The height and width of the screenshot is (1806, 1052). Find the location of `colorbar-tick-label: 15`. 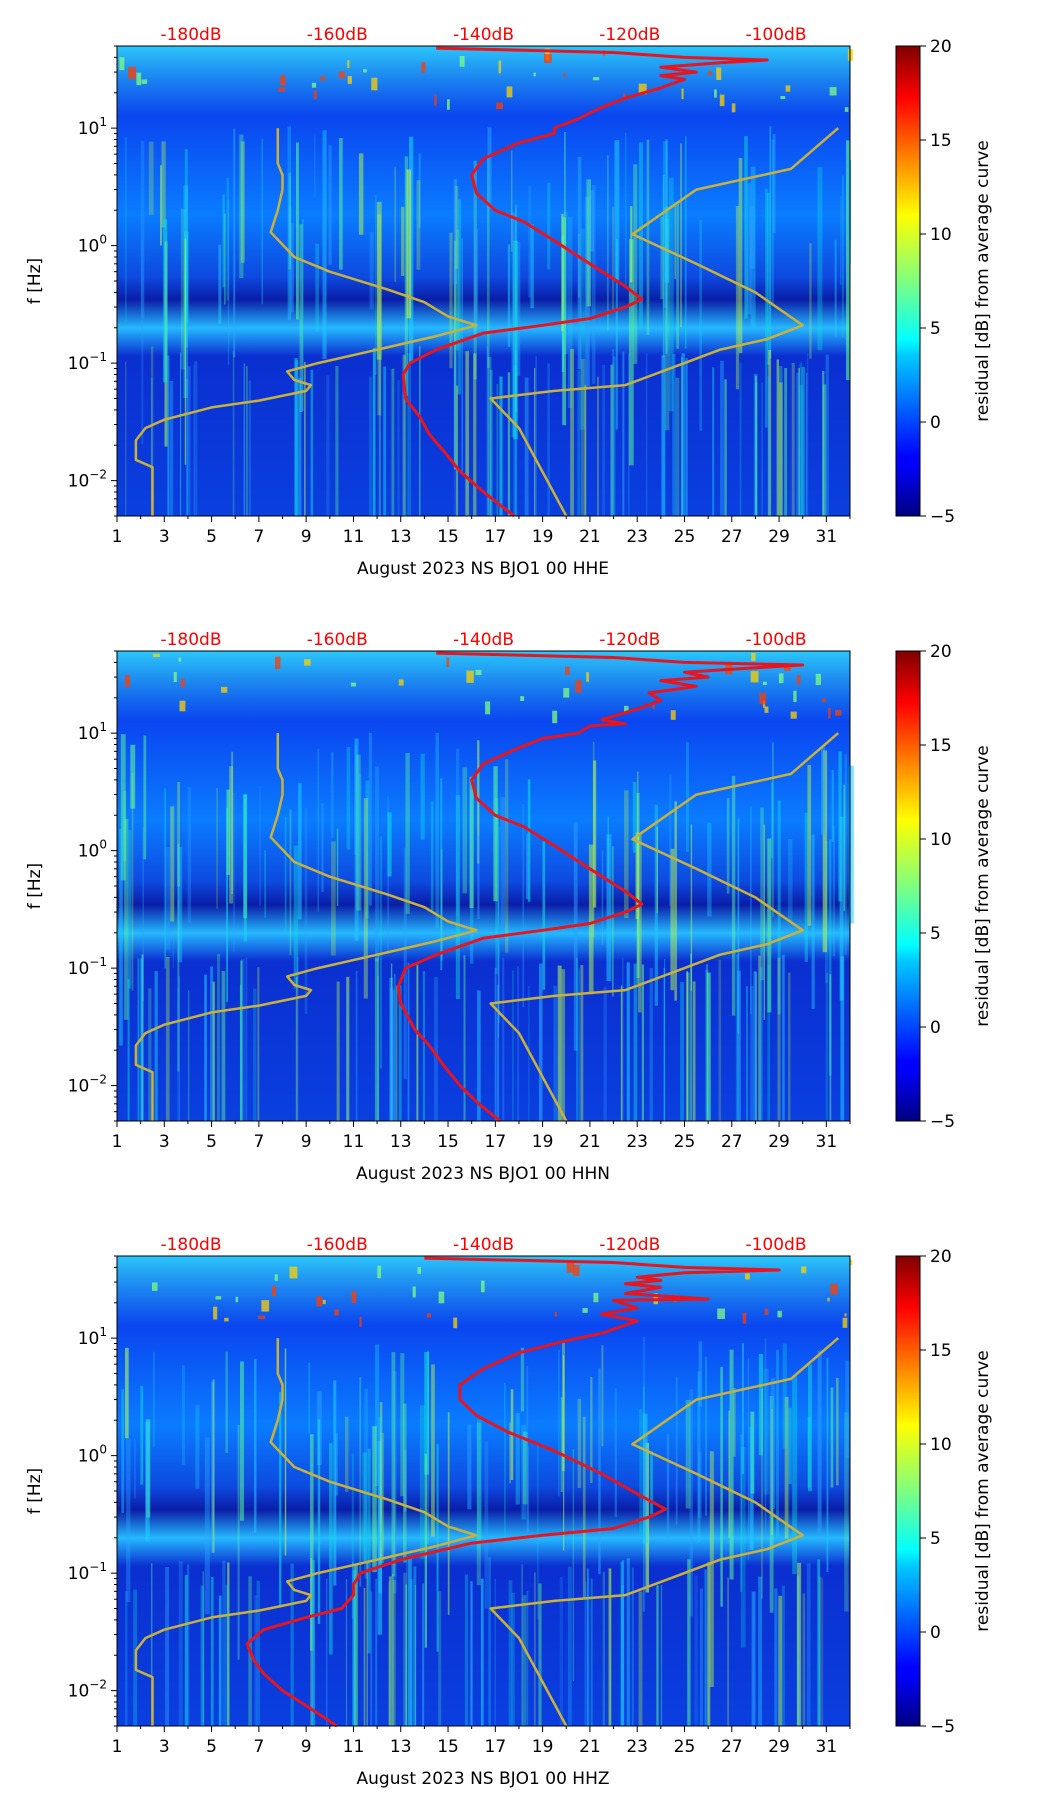

colorbar-tick-label: 15 is located at coordinates (941, 141).